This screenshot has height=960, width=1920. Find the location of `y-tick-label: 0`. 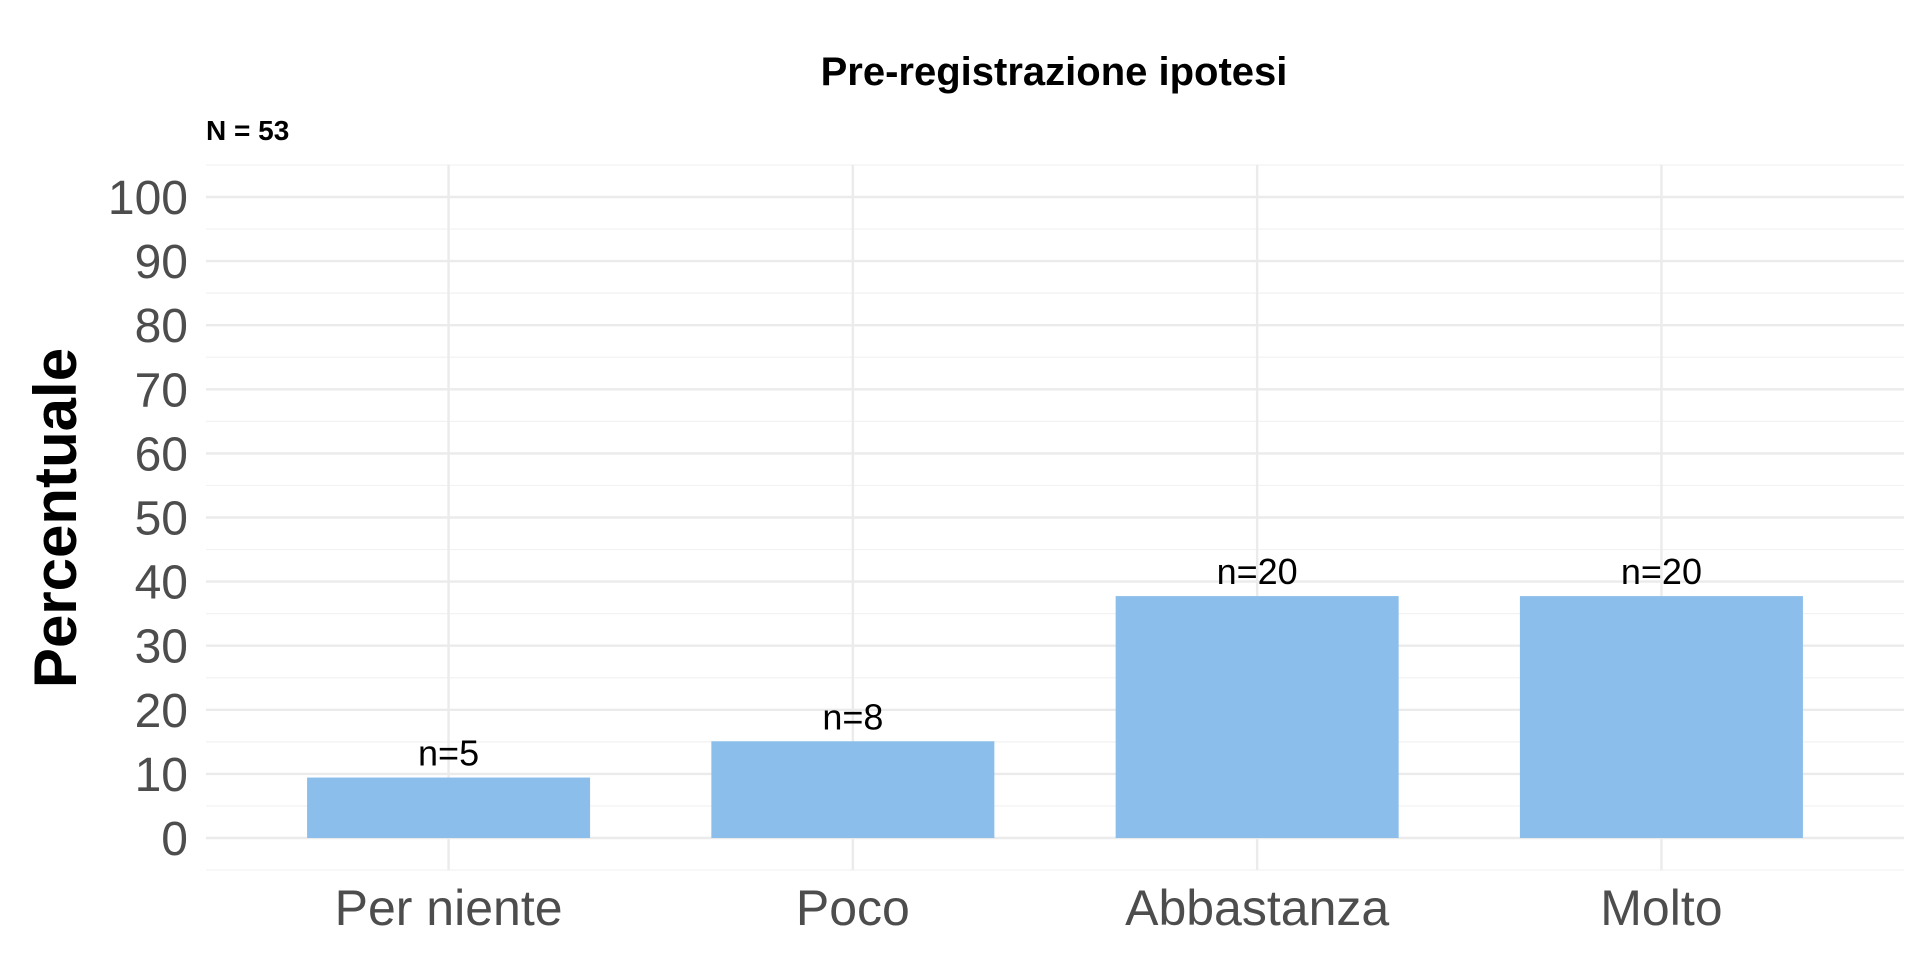

y-tick-label: 0 is located at coordinates (174, 839).